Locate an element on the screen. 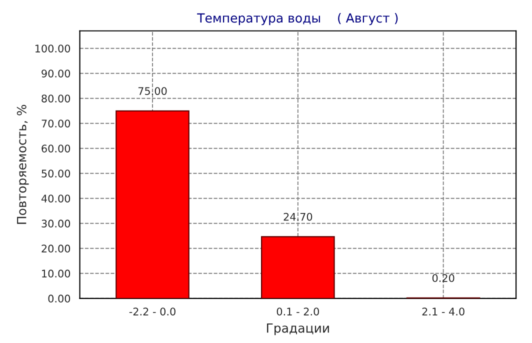 This screenshot has height=343, width=532. x-axis-title: Градации is located at coordinates (298, 329).